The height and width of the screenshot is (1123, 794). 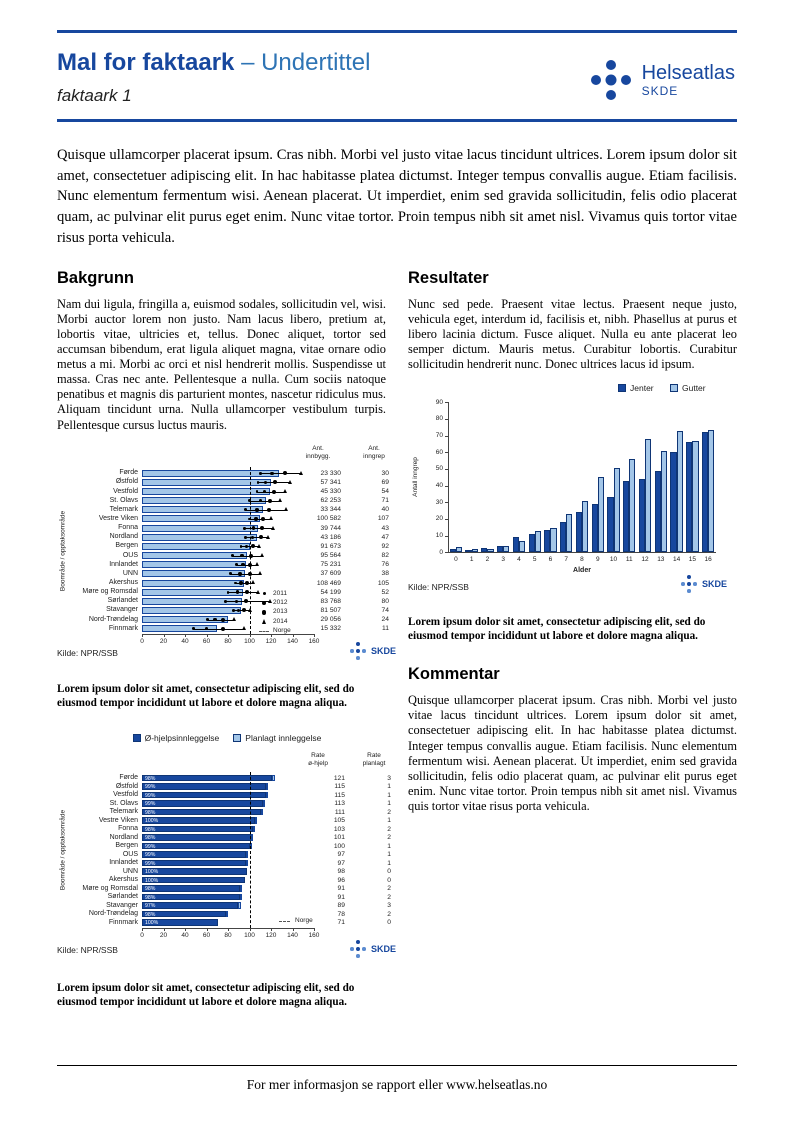 What do you see at coordinates (341, 855) in the screenshot?
I see `value-rate-ohjelp: 97` at bounding box center [341, 855].